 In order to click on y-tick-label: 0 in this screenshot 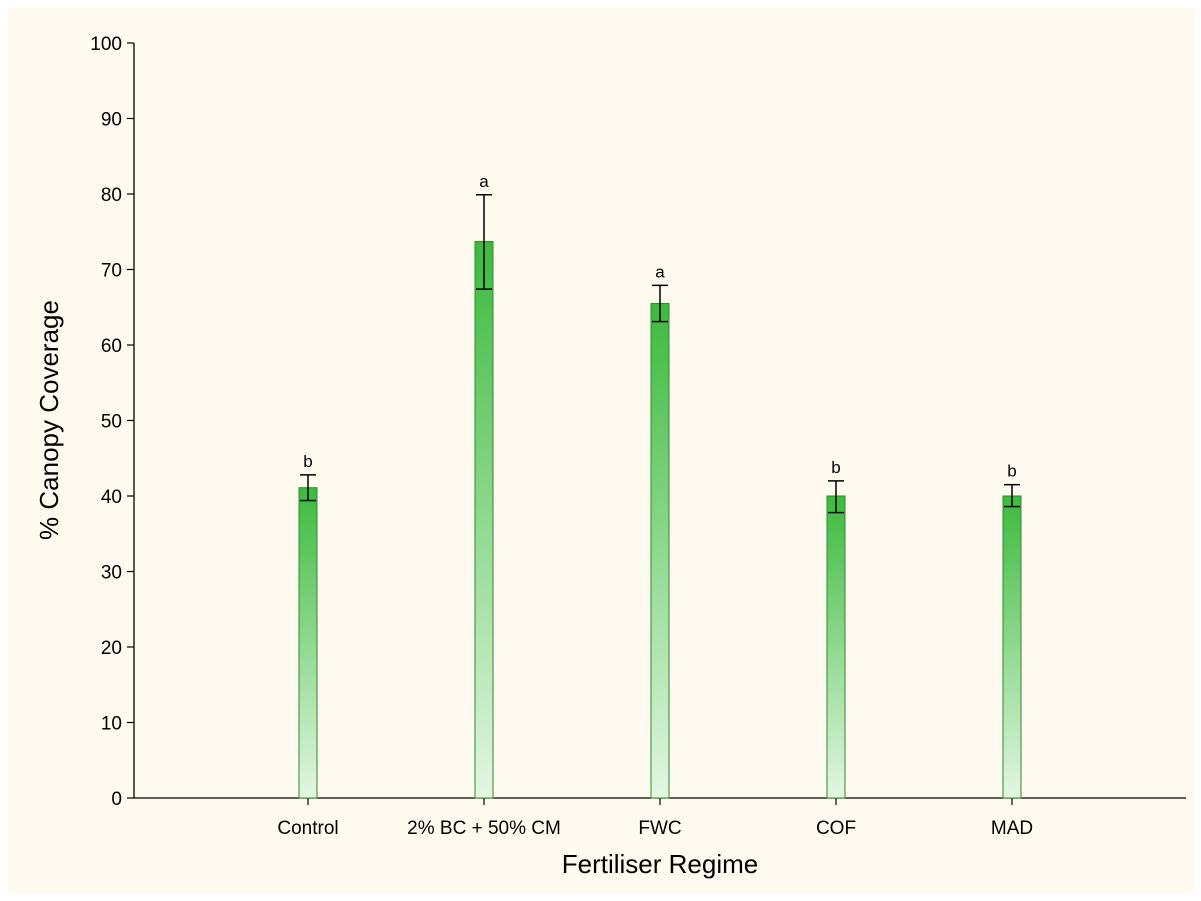, I will do `click(116, 799)`.